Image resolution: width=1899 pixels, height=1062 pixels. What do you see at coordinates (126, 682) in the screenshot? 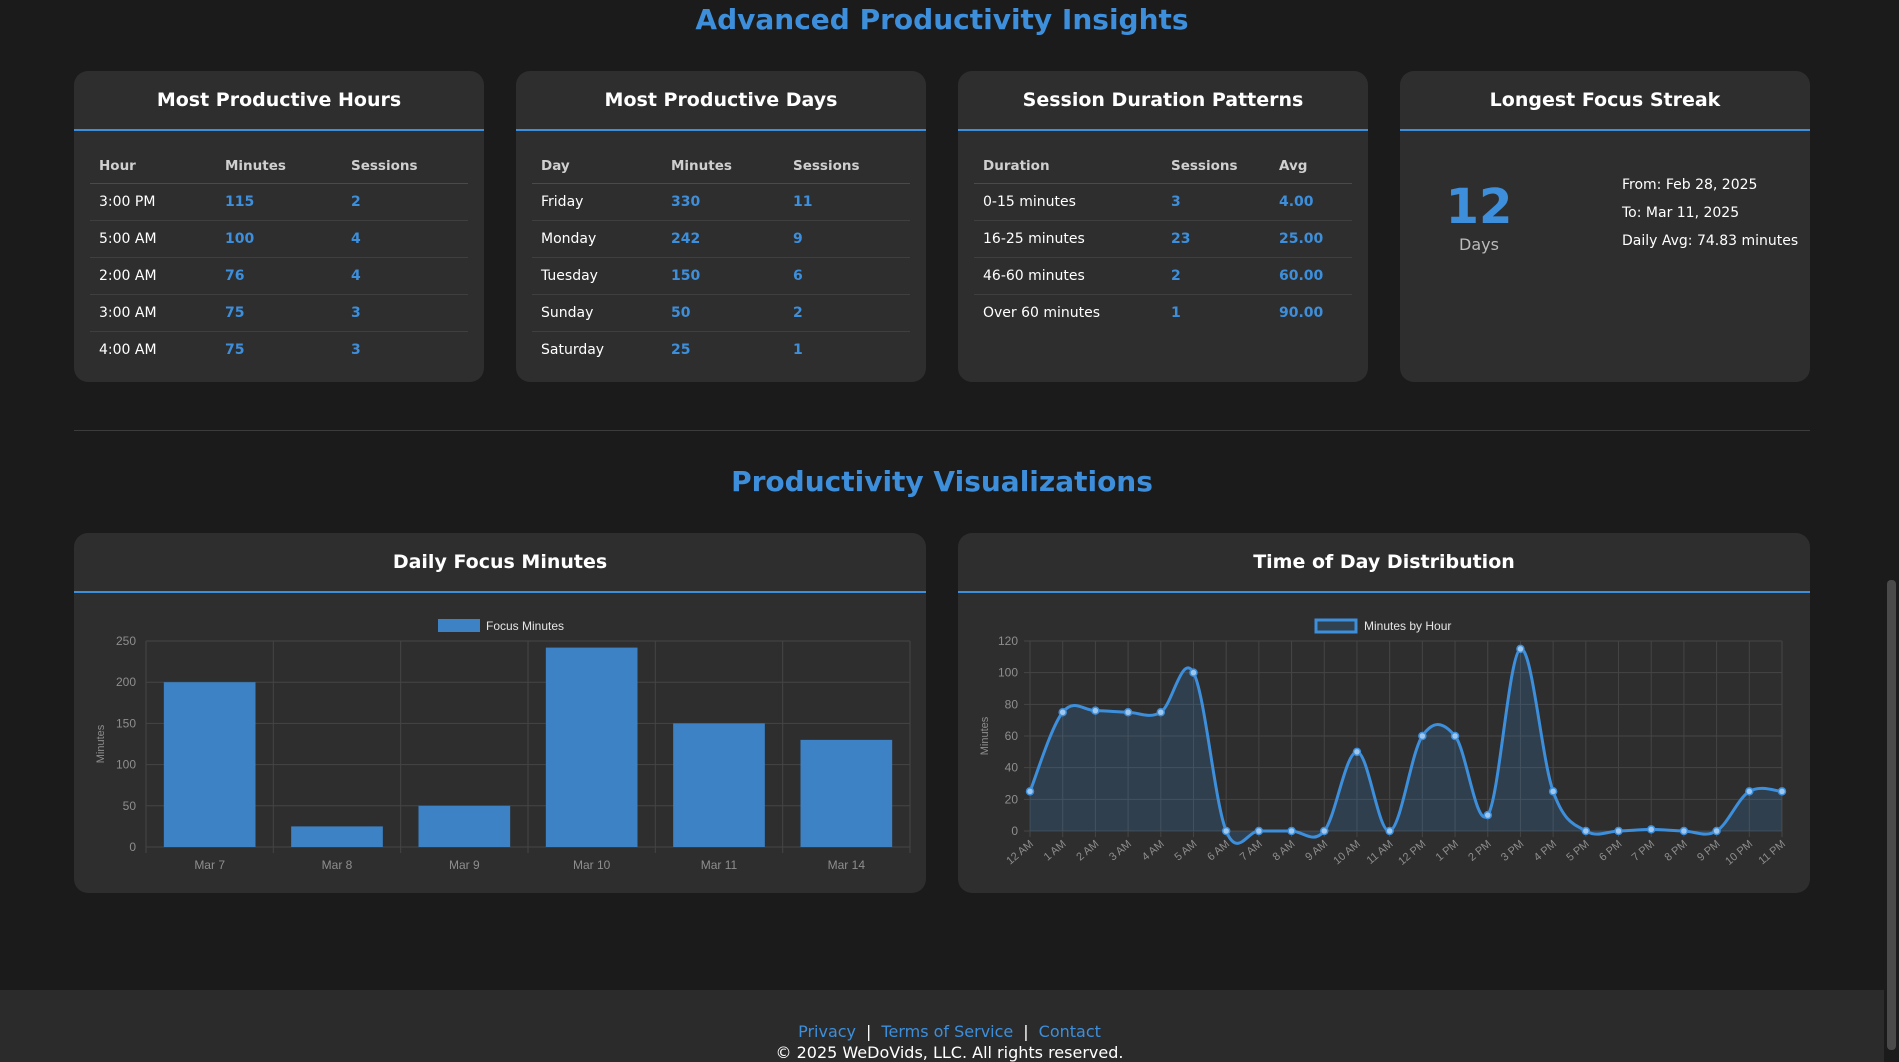
I see `y-tick-label: 200` at bounding box center [126, 682].